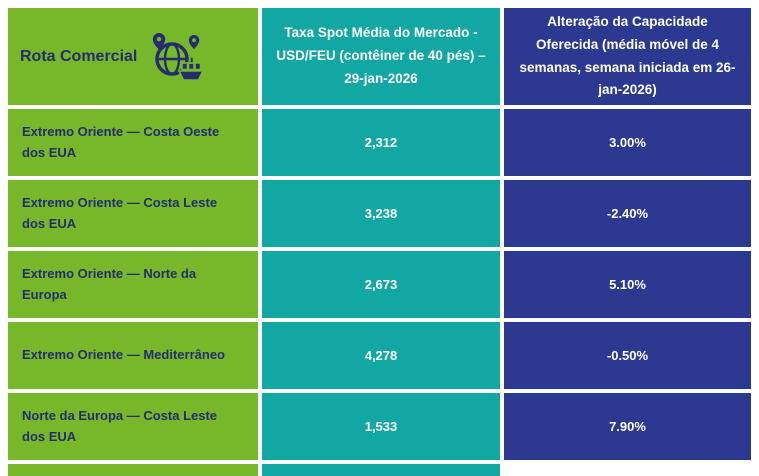 Image resolution: width=759 pixels, height=476 pixels. Describe the element at coordinates (133, 426) in the screenshot. I see `route-cell: Norte da Europa — Costa Leste dos EUA` at that location.